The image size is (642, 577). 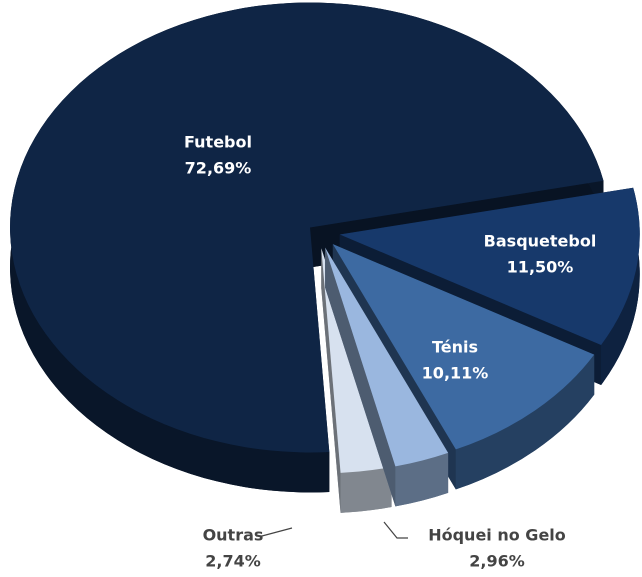 What do you see at coordinates (218, 142) in the screenshot?
I see `slice-label: Futebol` at bounding box center [218, 142].